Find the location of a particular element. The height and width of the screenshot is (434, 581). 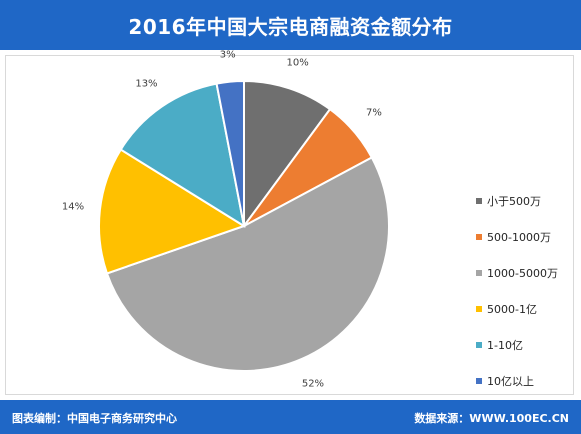

chart-header: 2016年中国大宗电商融资金额分布 is located at coordinates (290, 25).